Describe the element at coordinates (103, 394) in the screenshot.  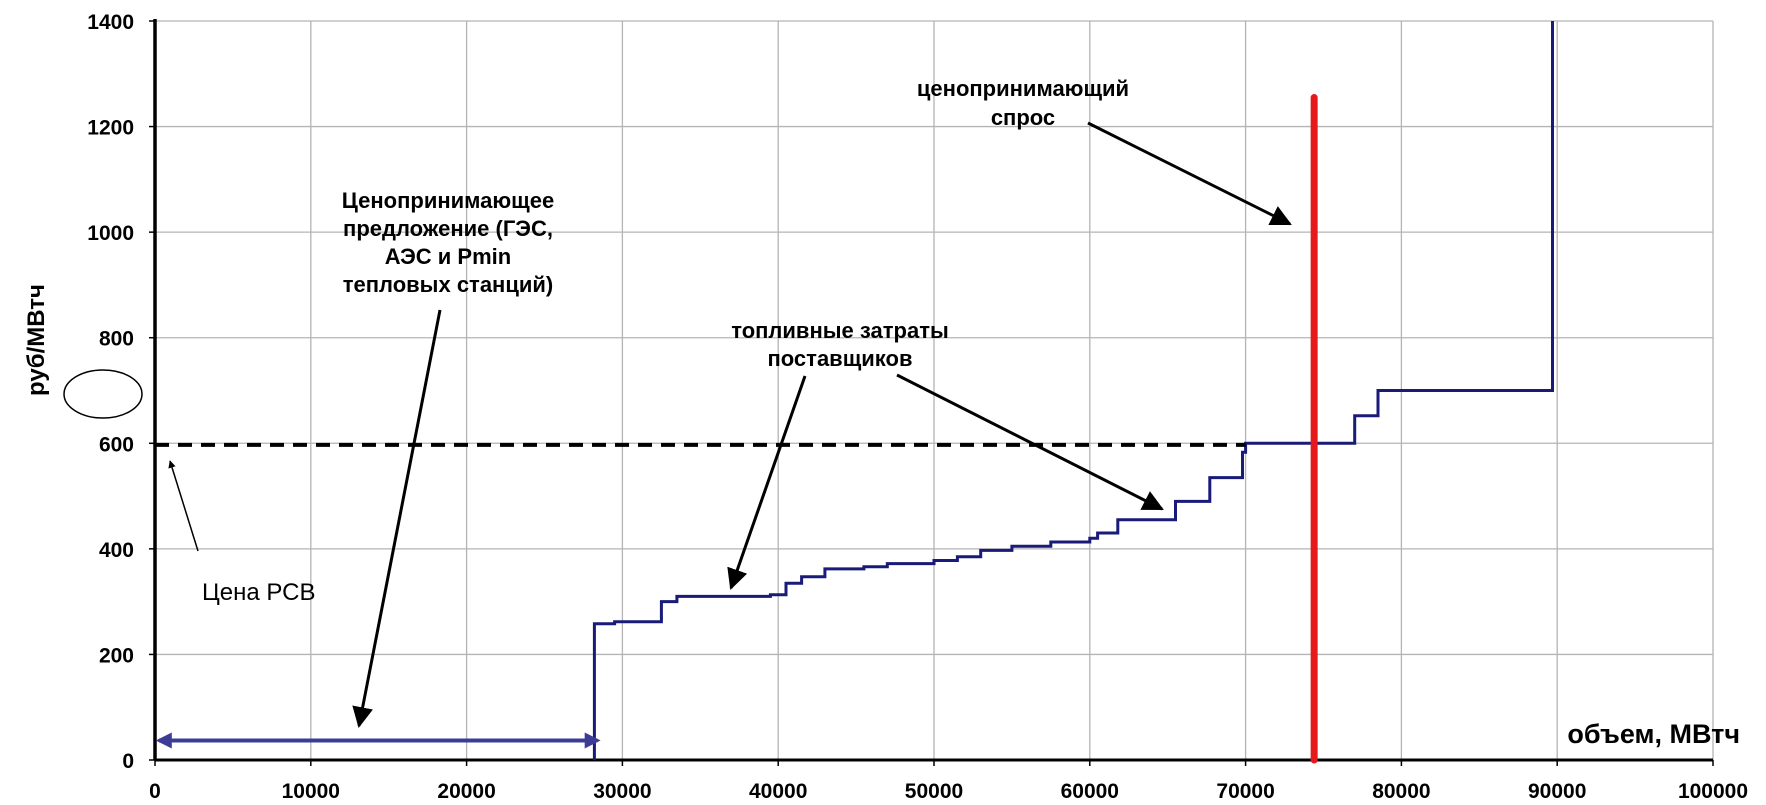
I see `price-tick-highlight` at that location.